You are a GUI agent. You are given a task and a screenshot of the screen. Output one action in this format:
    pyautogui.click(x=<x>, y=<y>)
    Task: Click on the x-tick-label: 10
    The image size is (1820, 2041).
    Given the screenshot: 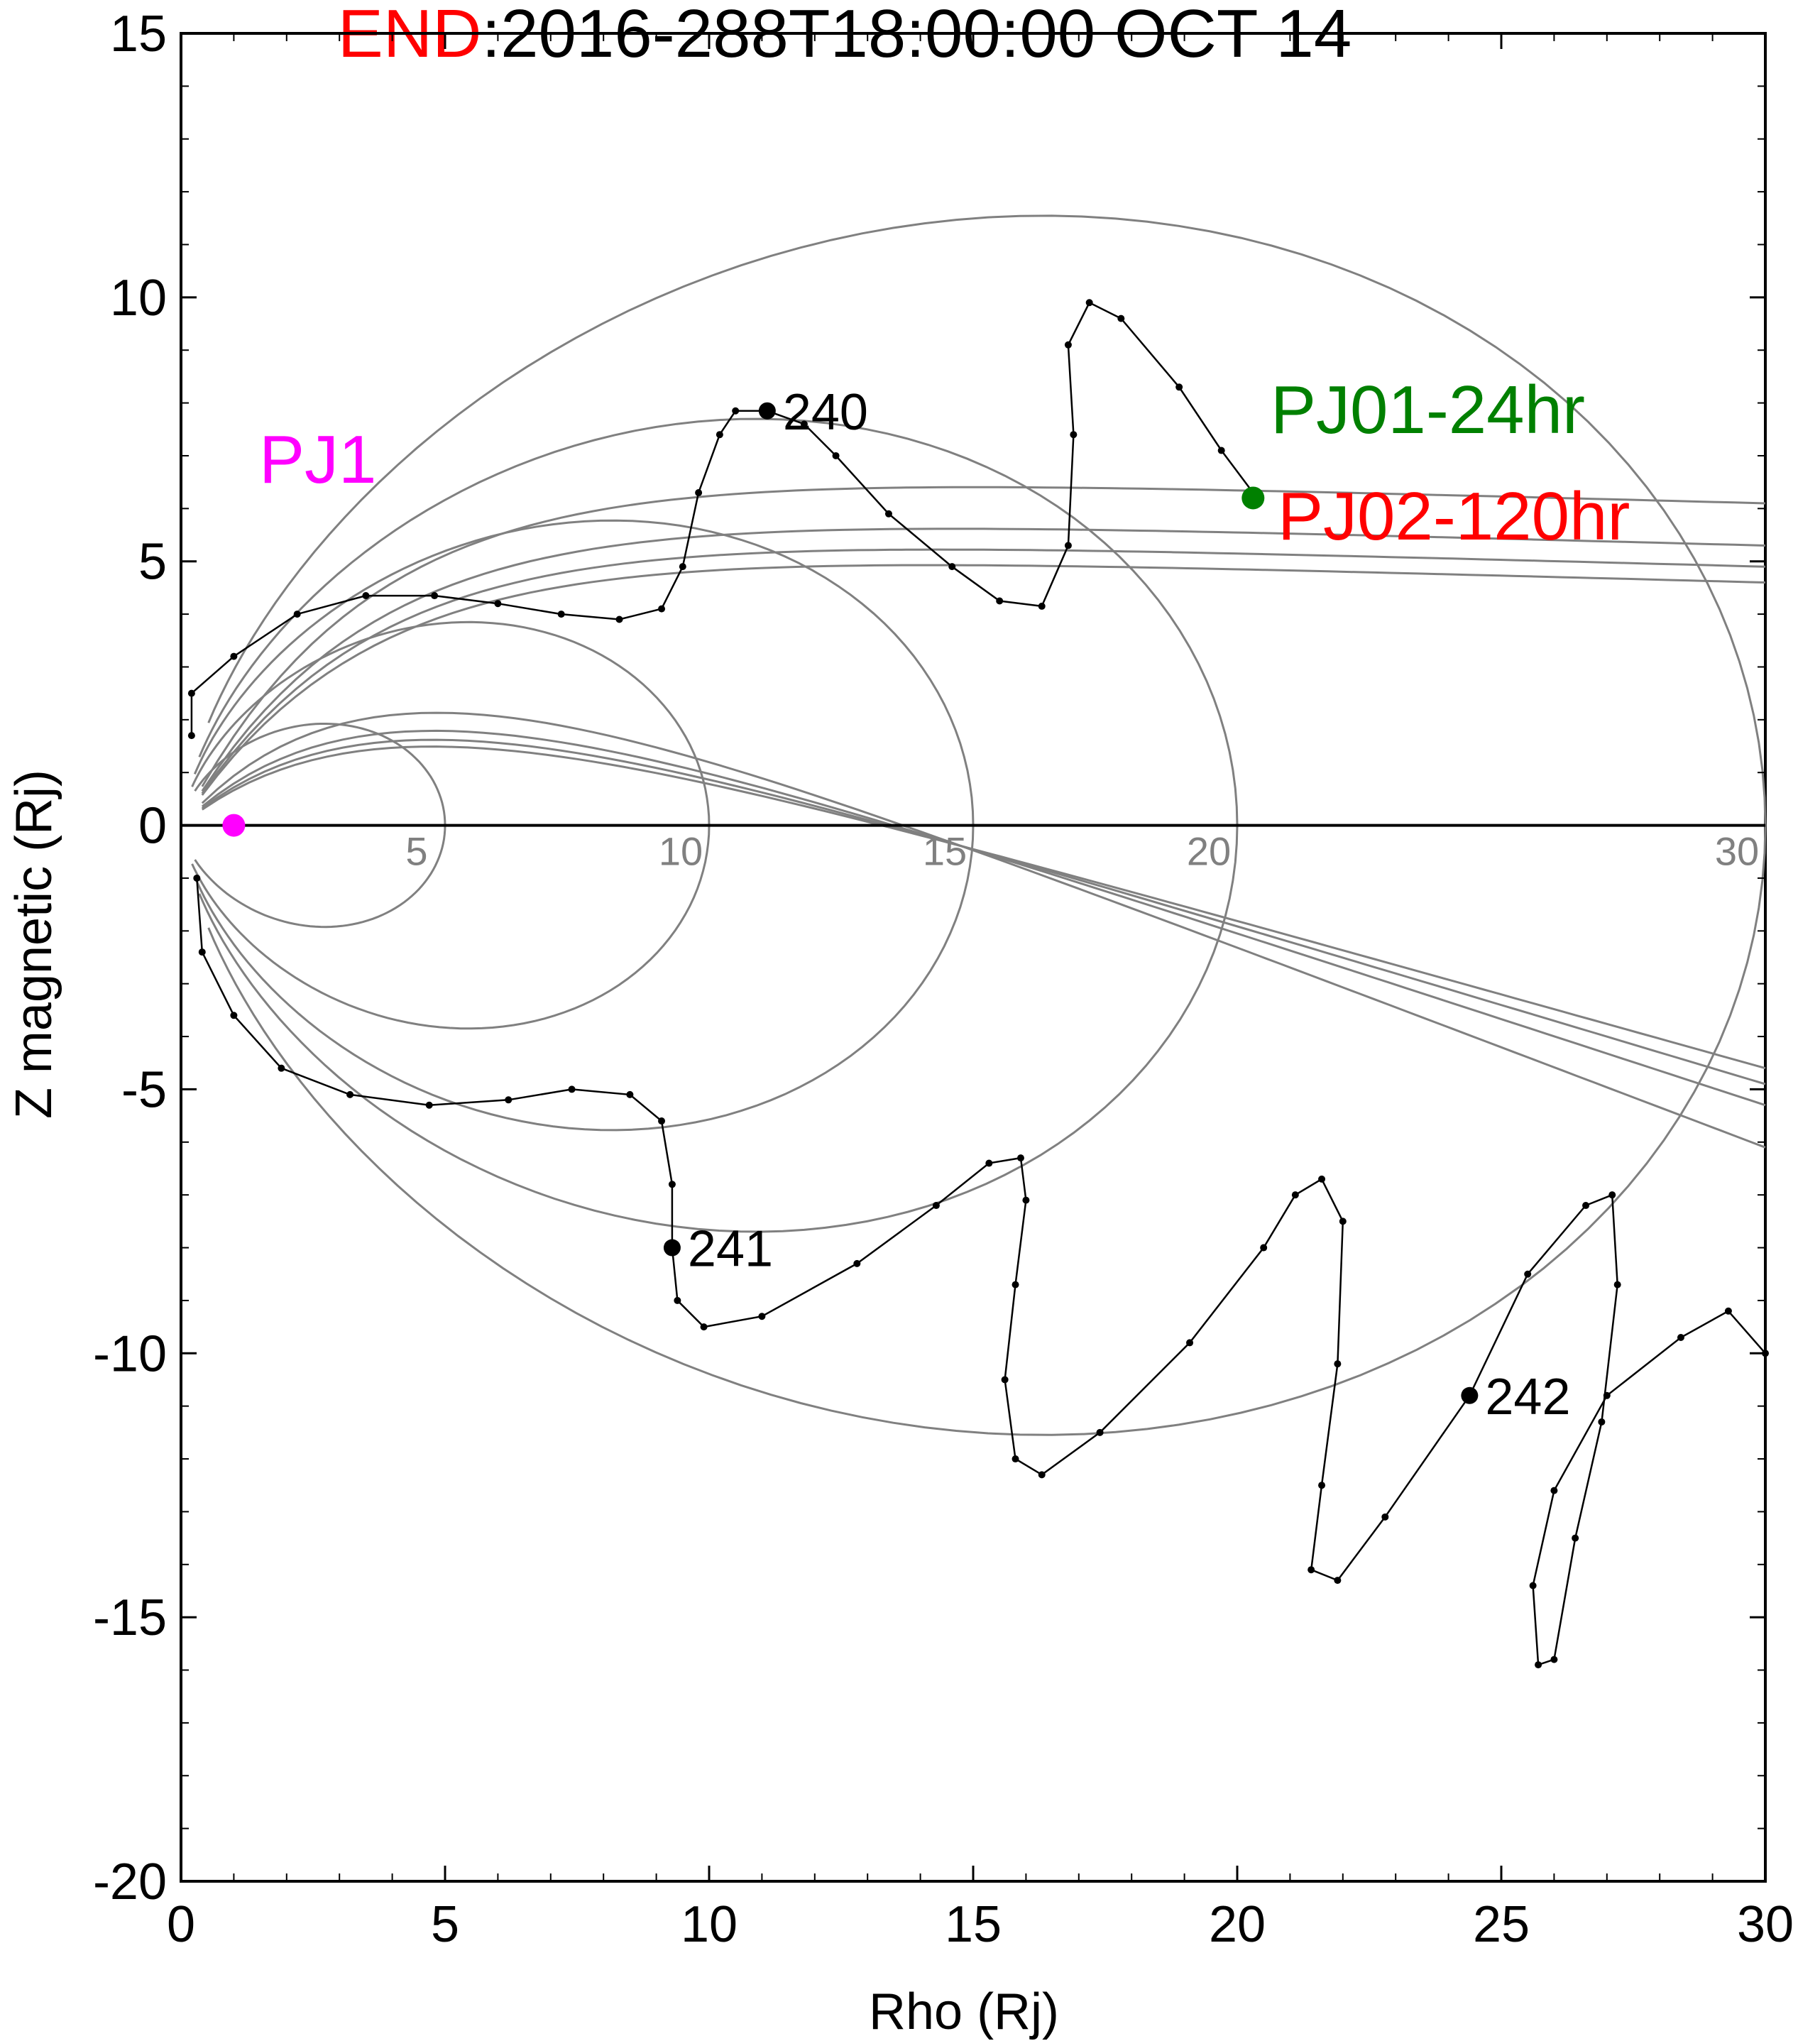 What is the action you would take?
    pyautogui.click(x=709, y=1925)
    